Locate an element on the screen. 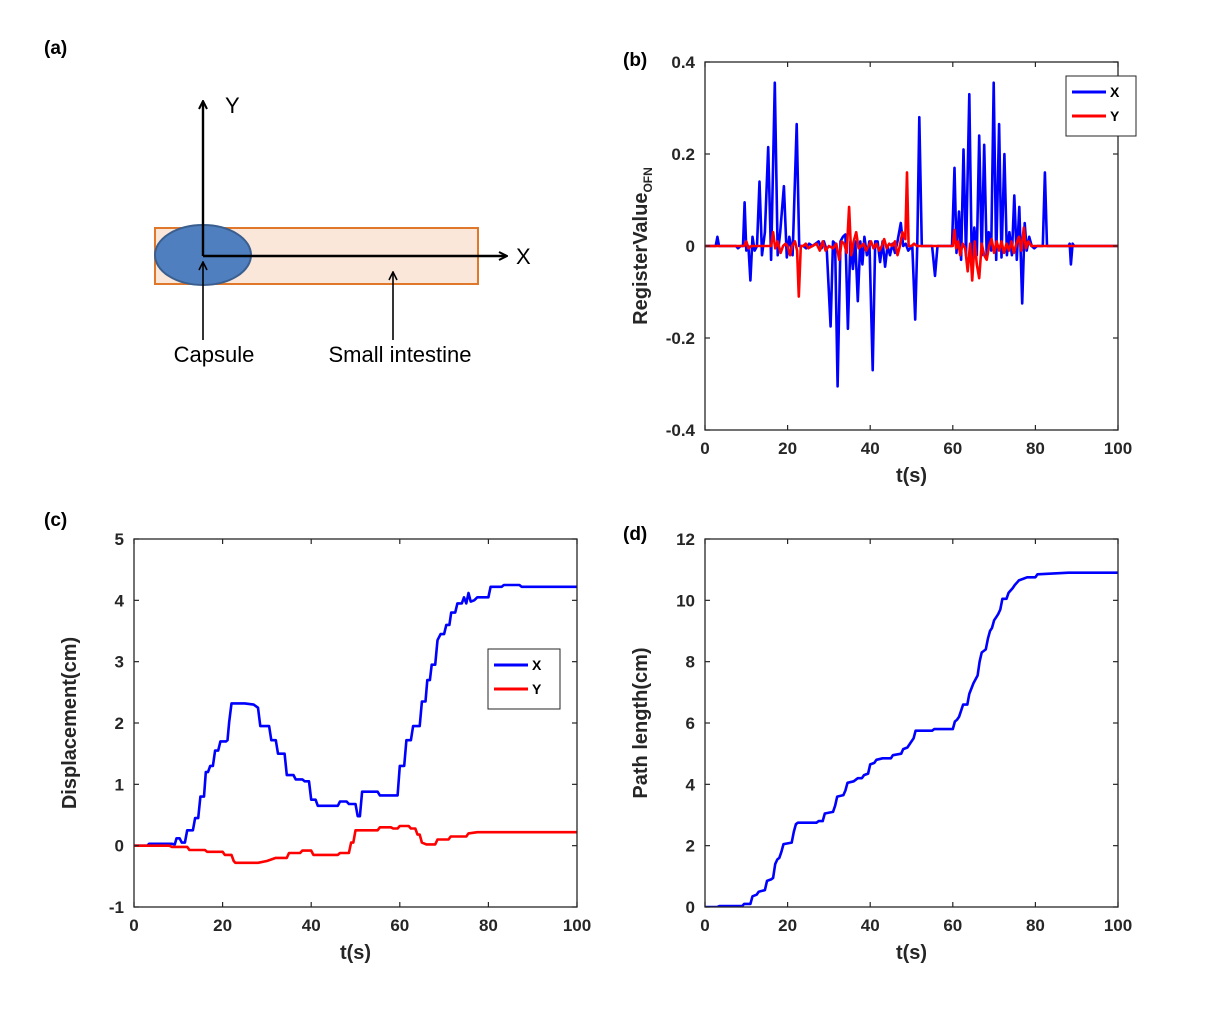 The image size is (1207, 1020). y-tick-label-b: 0.4 is located at coordinates (683, 62).